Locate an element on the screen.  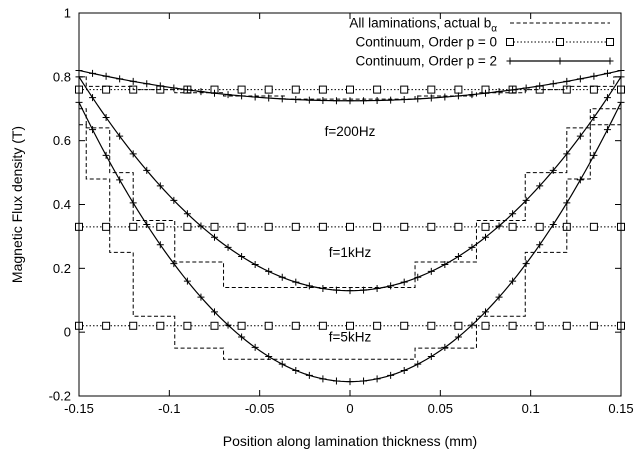
x-tick-label: -0.05 is located at coordinates (260, 408).